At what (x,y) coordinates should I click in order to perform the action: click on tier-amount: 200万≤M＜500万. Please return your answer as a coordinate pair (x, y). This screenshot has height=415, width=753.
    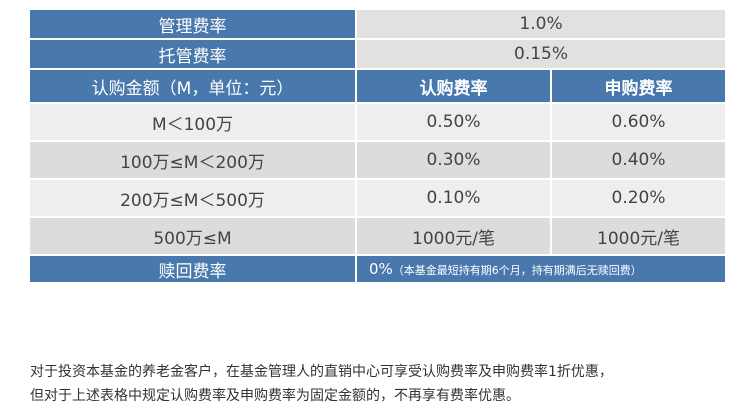
    Looking at the image, I should click on (192, 198).